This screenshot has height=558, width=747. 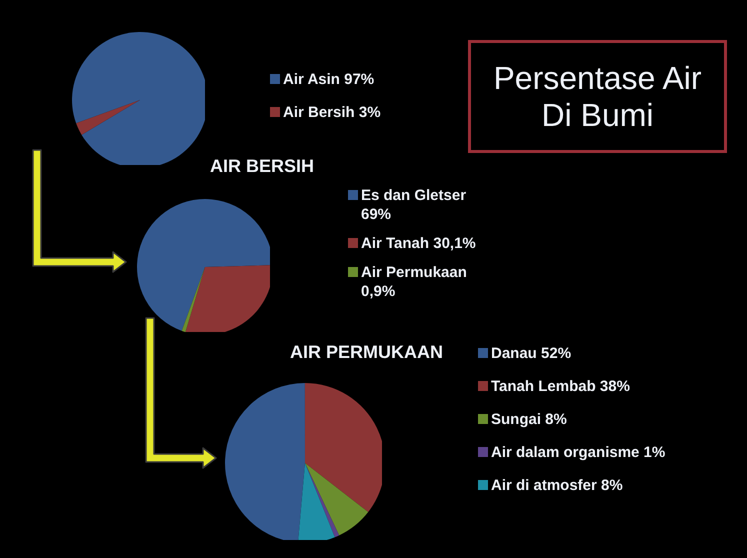 I want to click on legend-label: Air Permukaan, so click(x=414, y=272).